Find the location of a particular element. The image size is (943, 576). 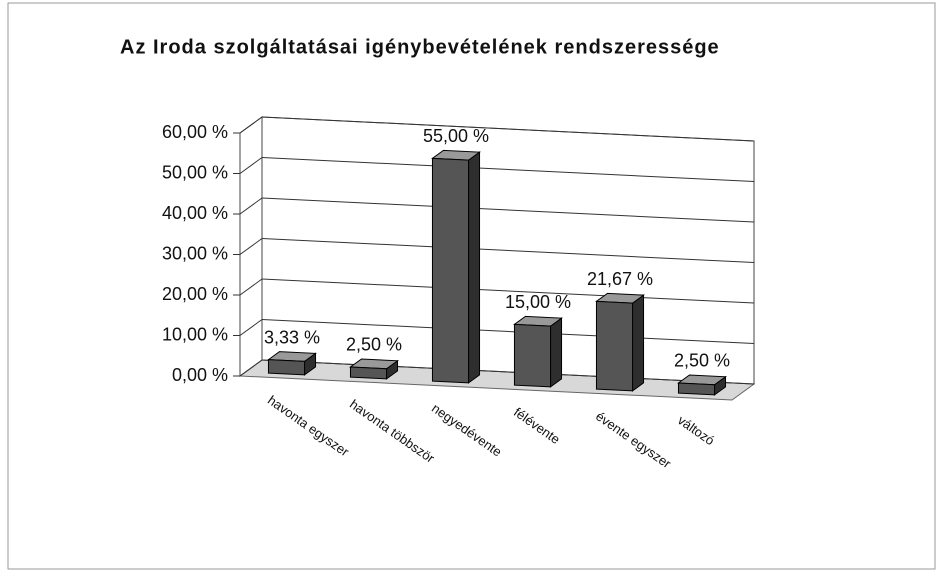

y-tick-label: 40,00 % is located at coordinates (195, 213).